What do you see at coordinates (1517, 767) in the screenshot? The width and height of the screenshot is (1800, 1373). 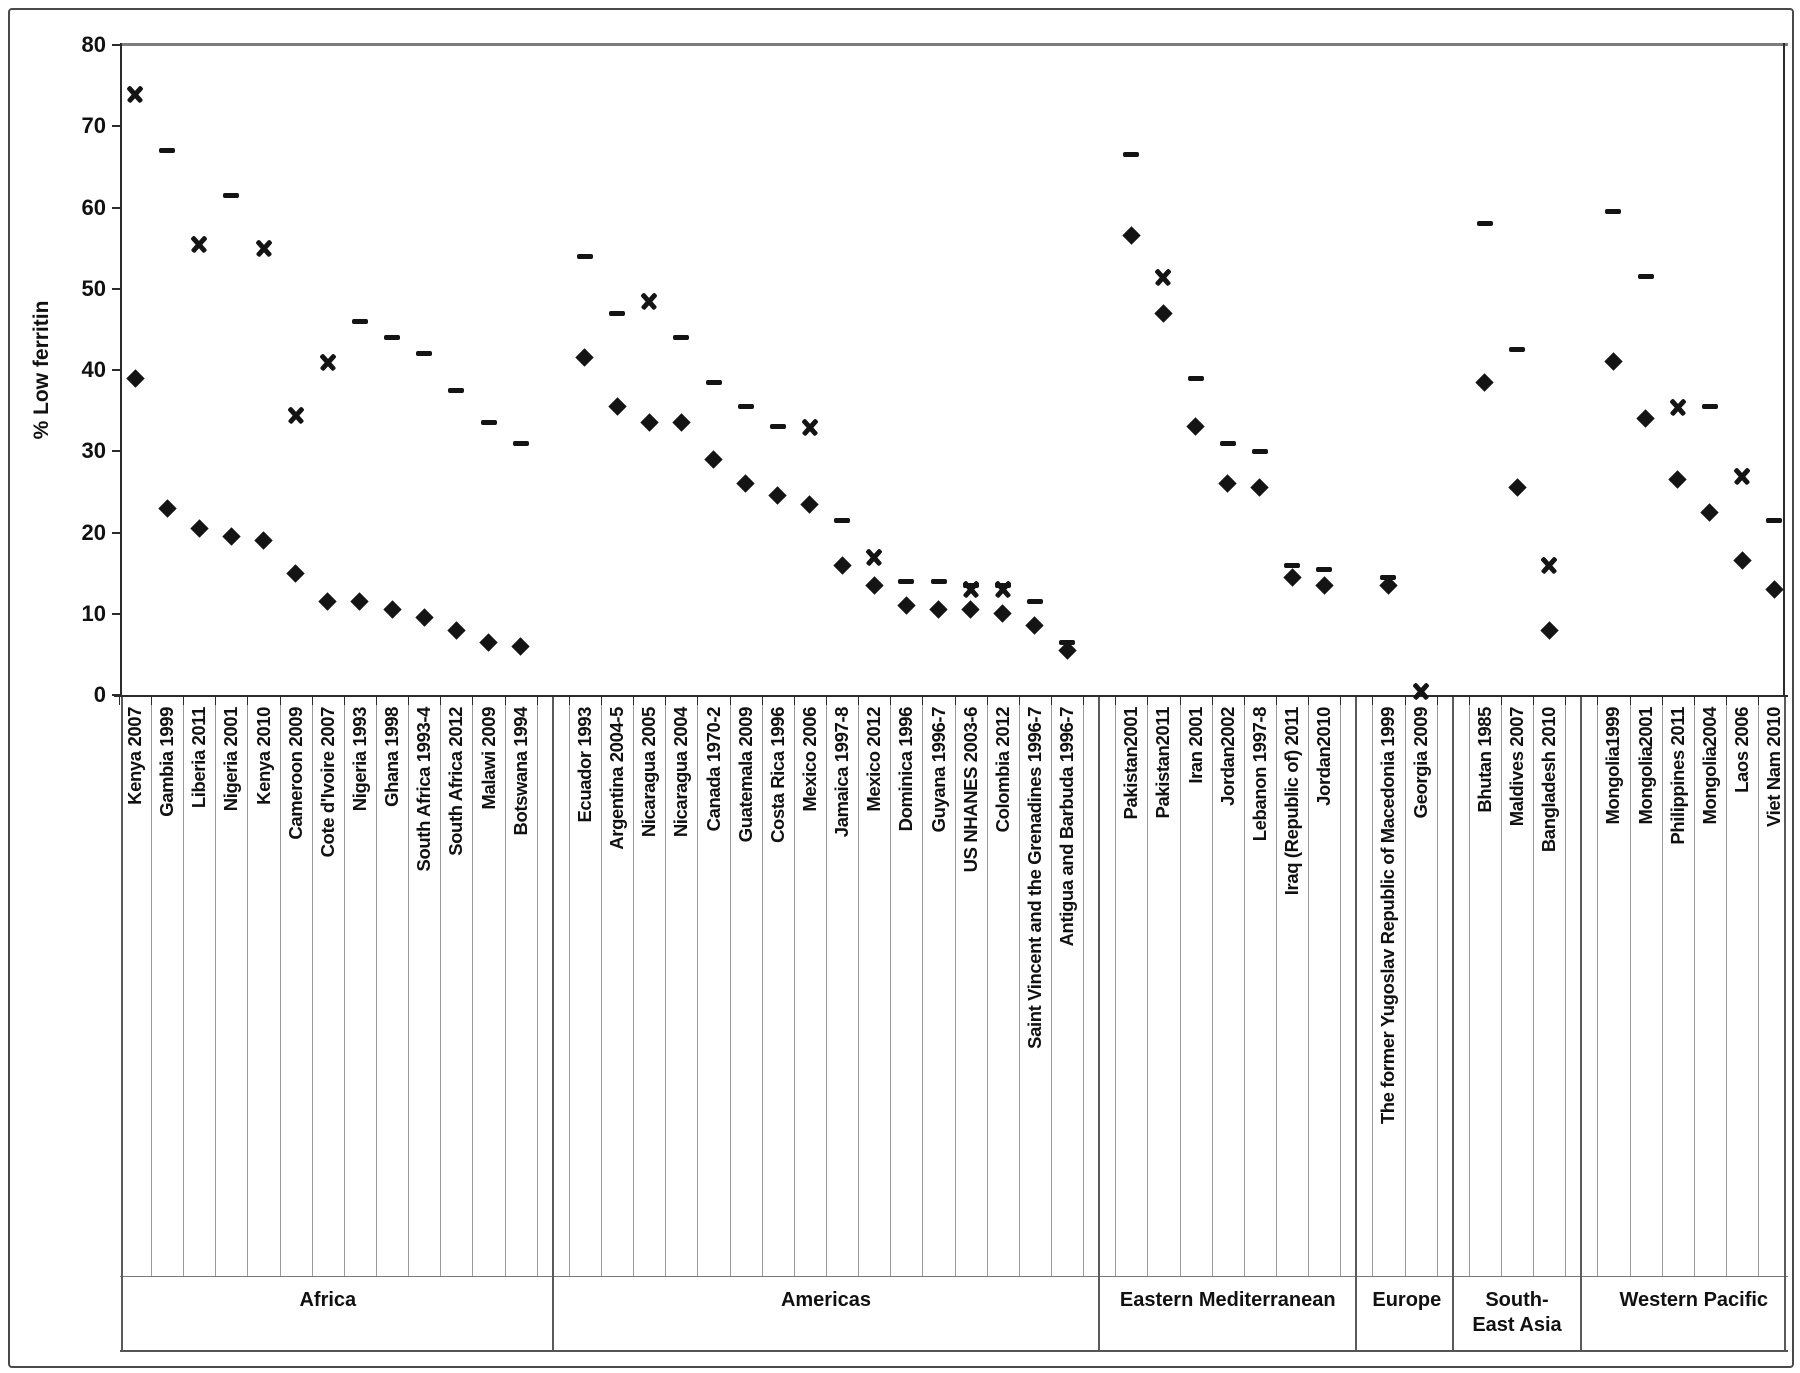 I see `country-label: Maldives 2007` at bounding box center [1517, 767].